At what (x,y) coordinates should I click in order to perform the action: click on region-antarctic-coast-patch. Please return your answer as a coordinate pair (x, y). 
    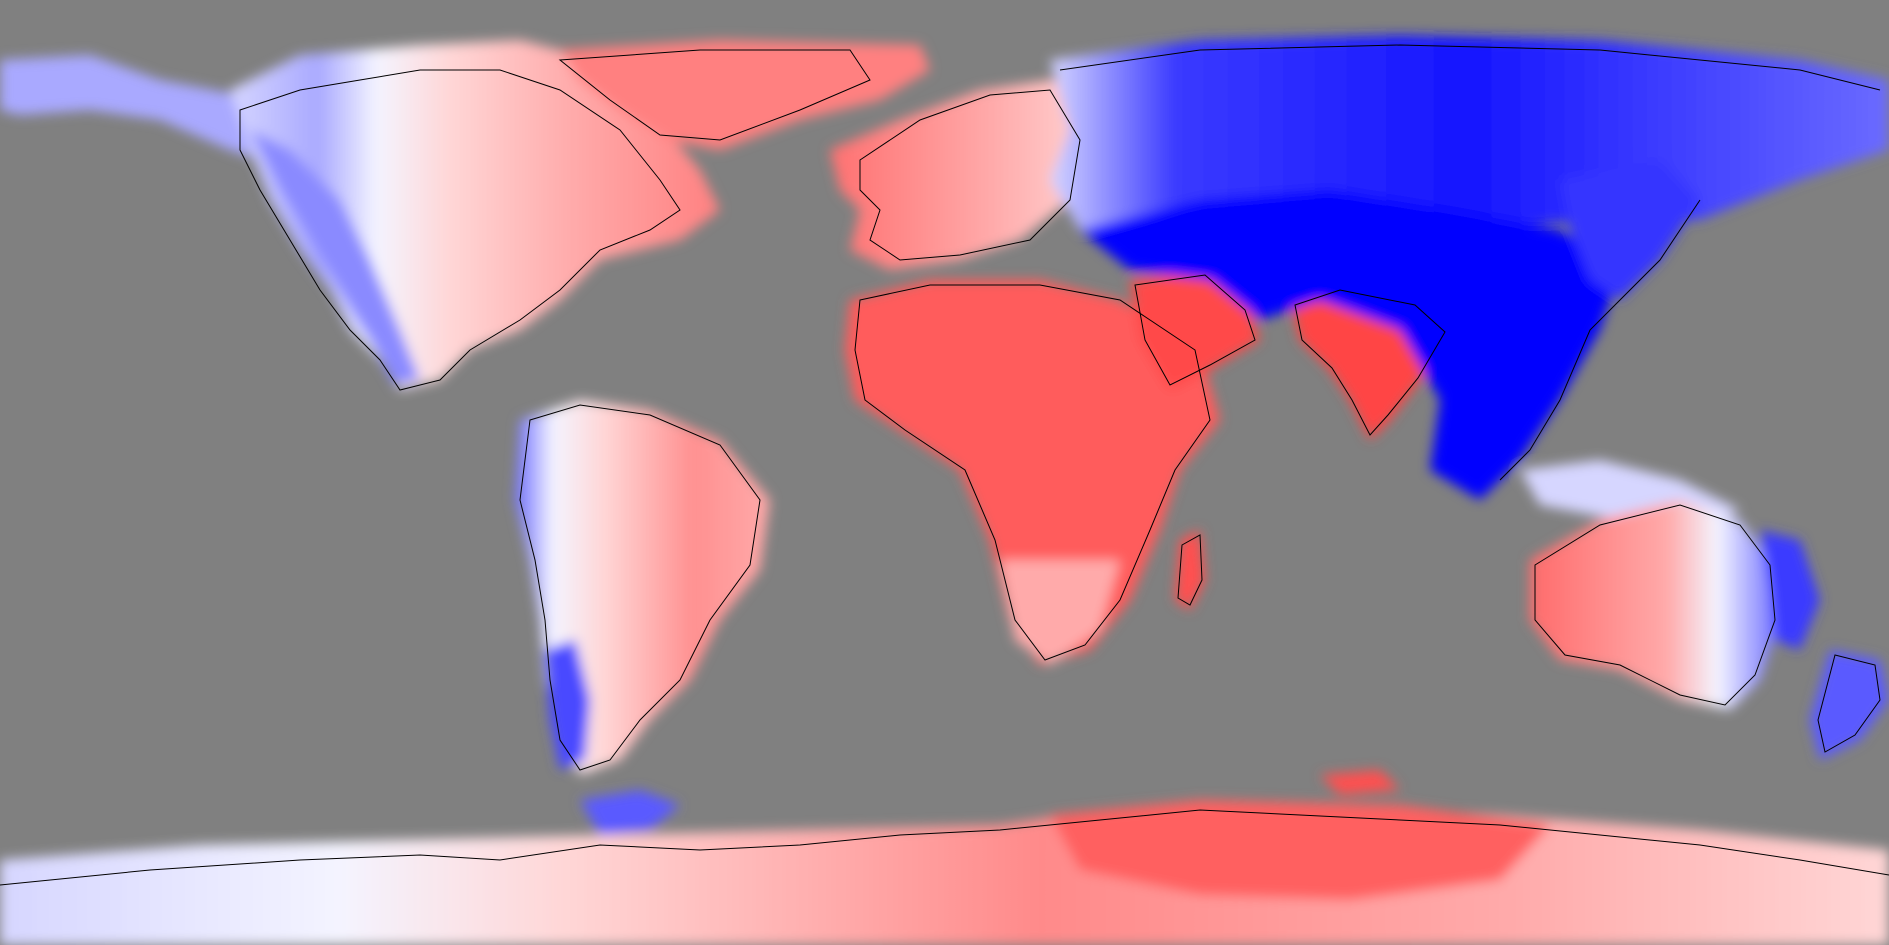
    Looking at the image, I should click on (1360, 782).